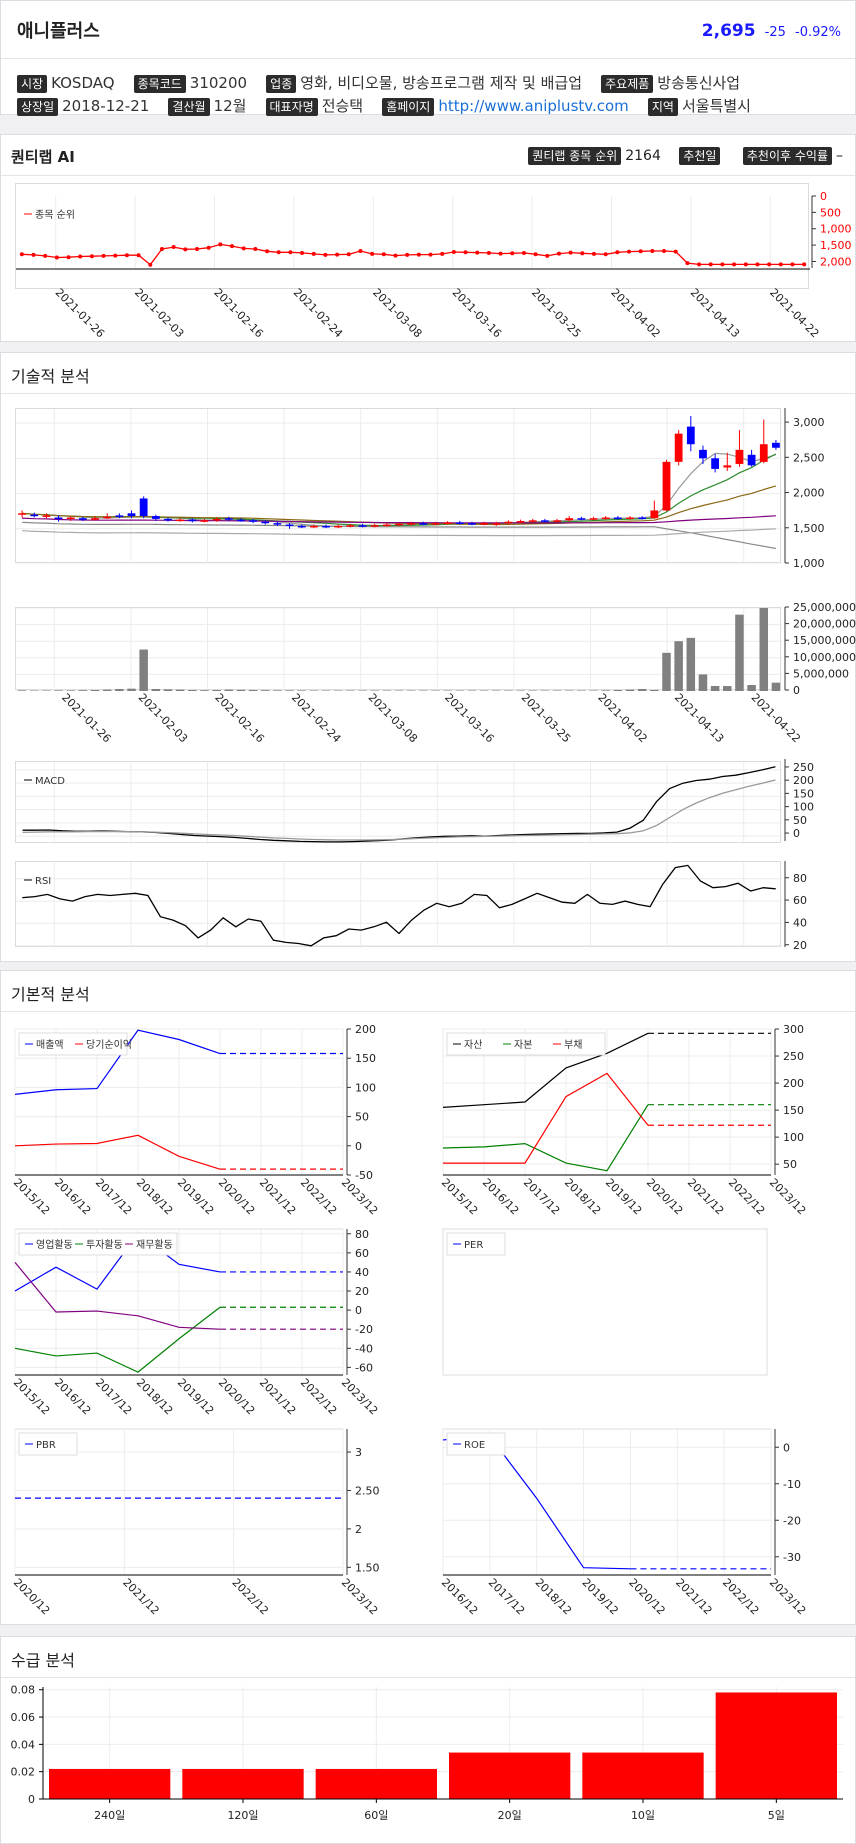 The width and height of the screenshot is (856, 1844). What do you see at coordinates (803, 780) in the screenshot?
I see `y-tick-label: 200` at bounding box center [803, 780].